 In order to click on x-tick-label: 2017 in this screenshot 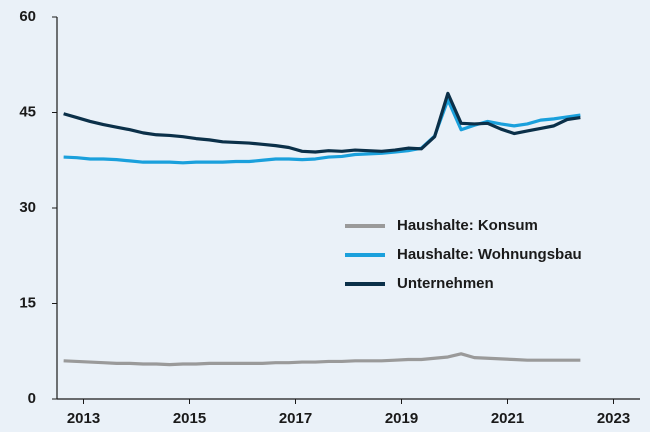, I will do `click(295, 418)`.